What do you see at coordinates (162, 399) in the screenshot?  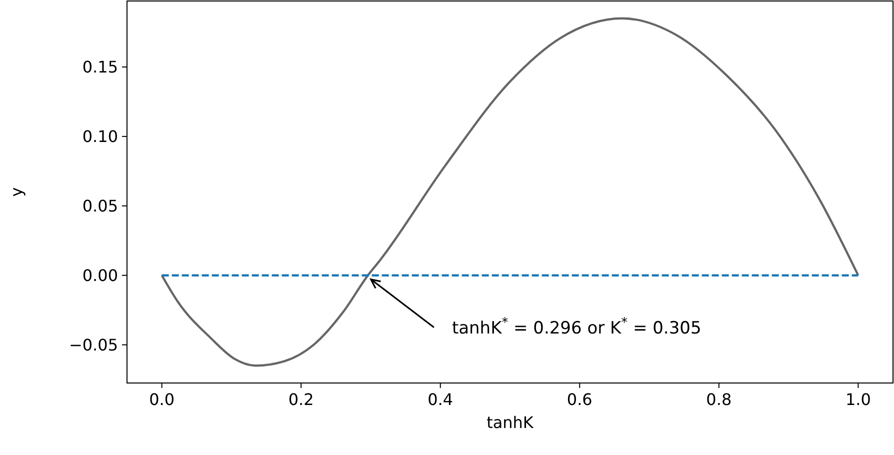 I see `x-tick-label: 0.0` at bounding box center [162, 399].